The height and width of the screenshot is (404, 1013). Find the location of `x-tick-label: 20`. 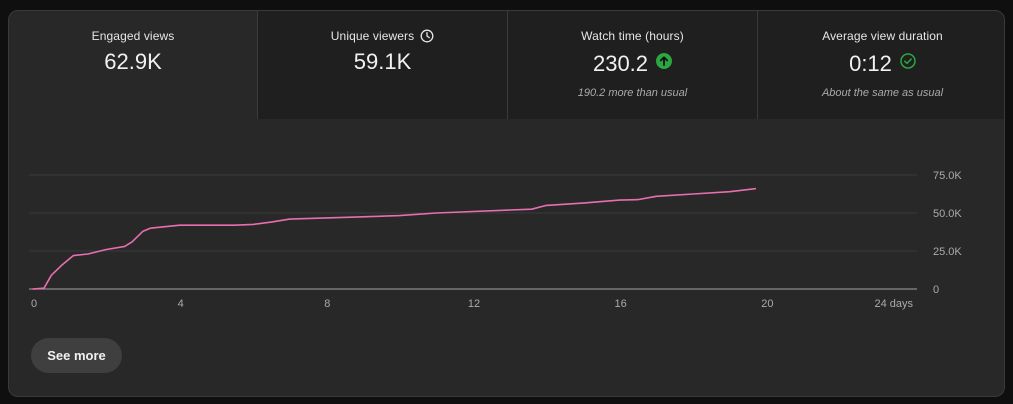

x-tick-label: 20 is located at coordinates (767, 304).